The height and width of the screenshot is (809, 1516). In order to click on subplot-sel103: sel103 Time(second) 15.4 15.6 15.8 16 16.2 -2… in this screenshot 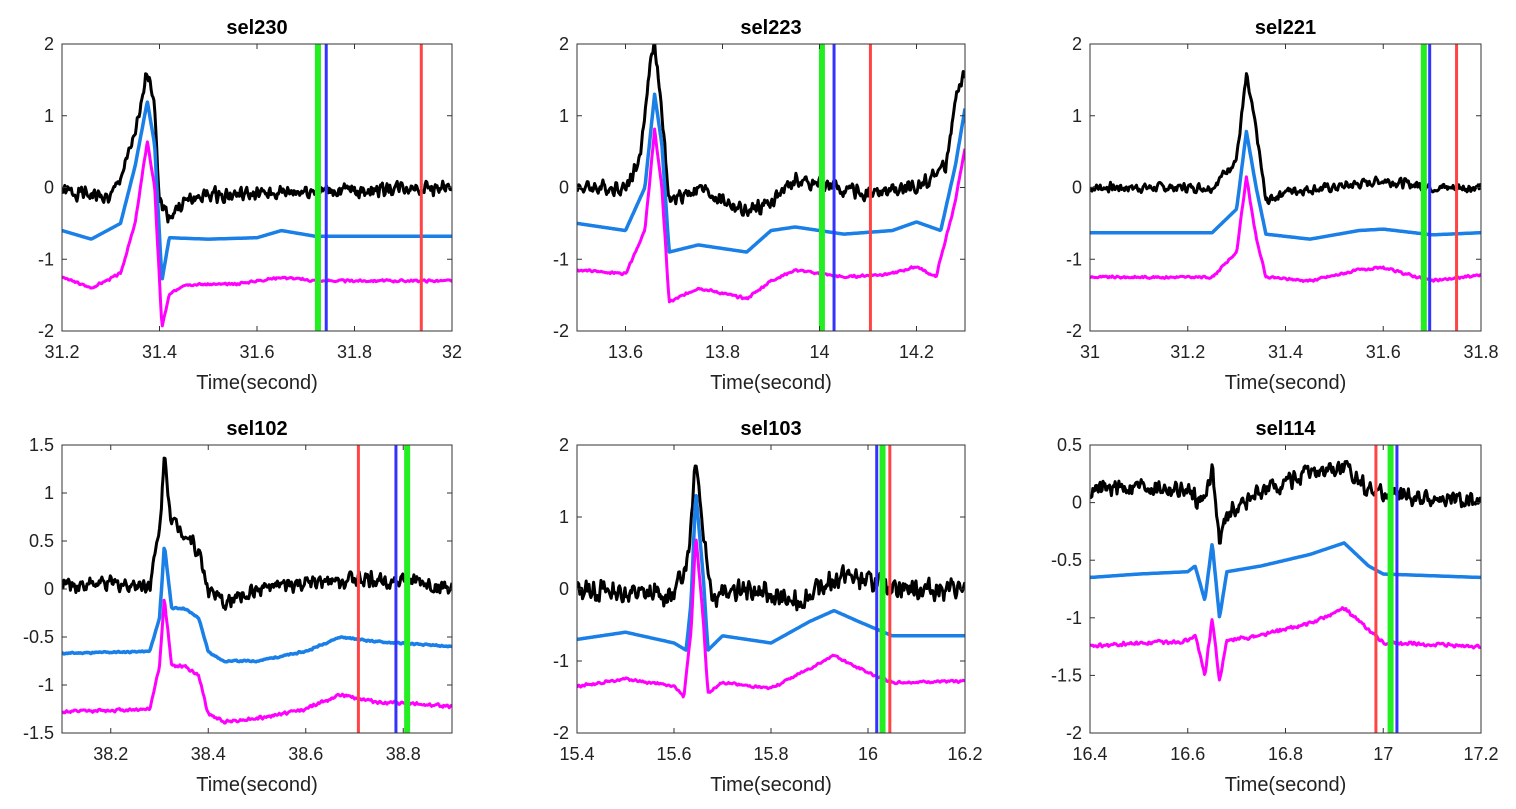, I will do `click(768, 607)`.